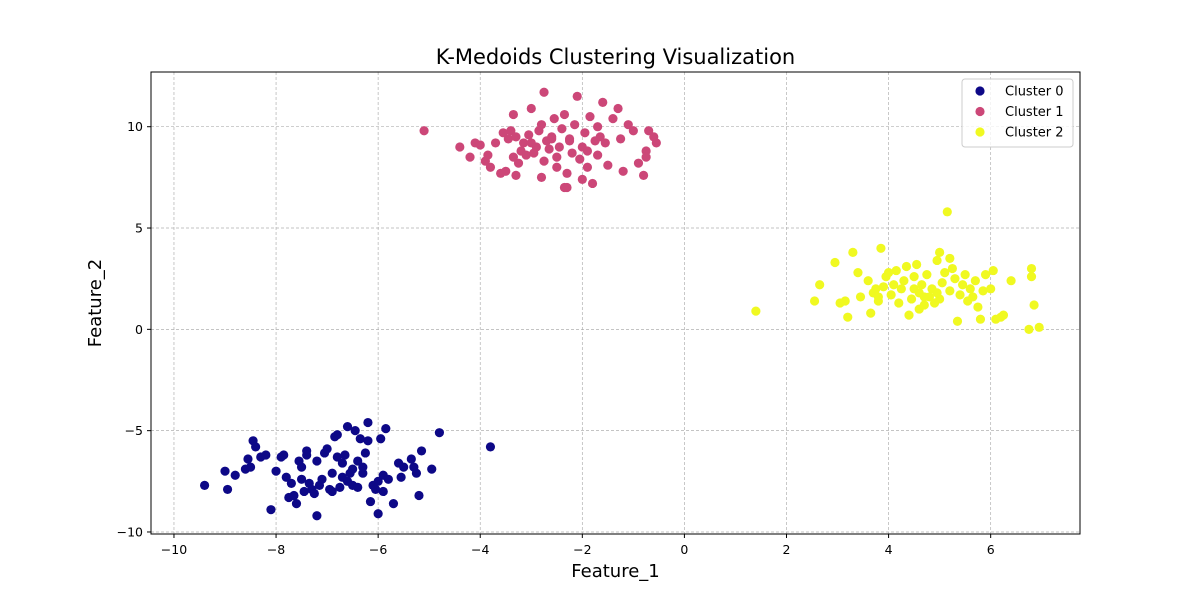 This screenshot has height=604, width=1200. I want to click on y-tick-label: 0, so click(139, 329).